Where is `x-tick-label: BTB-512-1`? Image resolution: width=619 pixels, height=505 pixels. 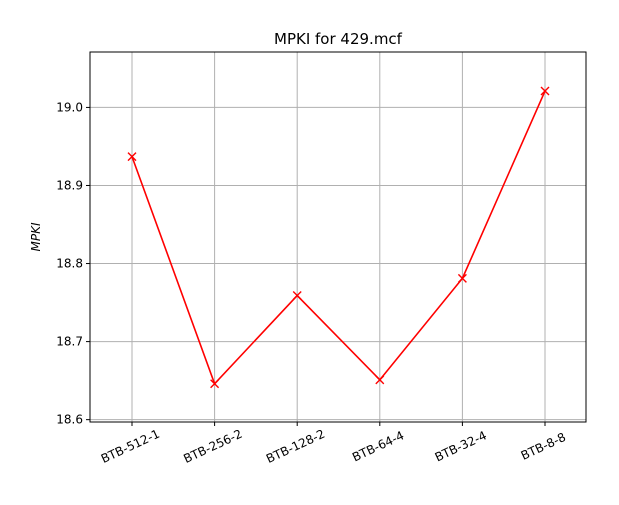 x-tick-label: BTB-512-1 is located at coordinates (130, 446).